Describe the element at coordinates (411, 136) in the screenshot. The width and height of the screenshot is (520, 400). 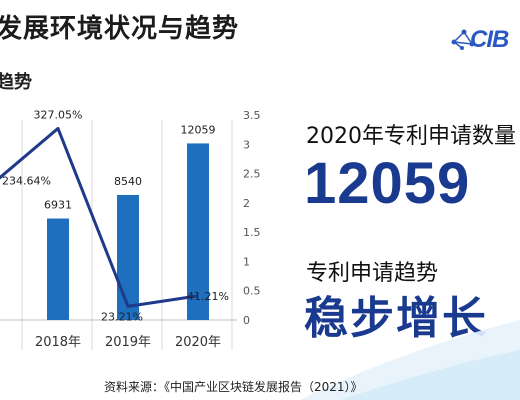
I see `patent-count-label: 2020年专利申请数量` at that location.